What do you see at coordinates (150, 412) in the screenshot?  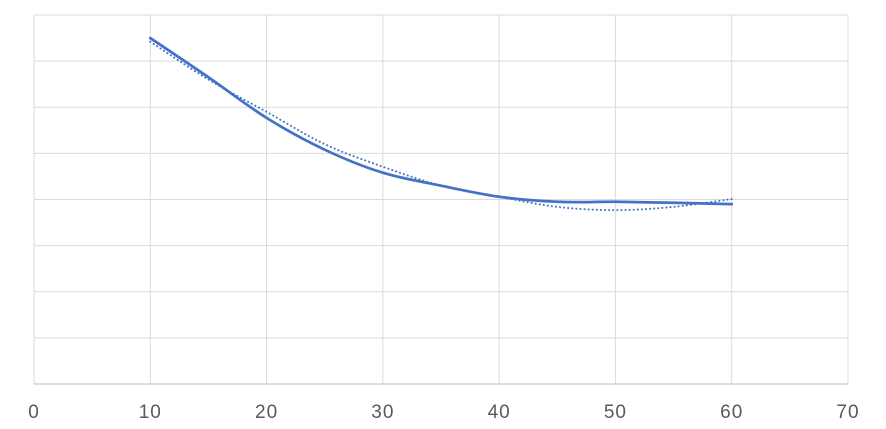 I see `x-tick-label: 10` at bounding box center [150, 412].